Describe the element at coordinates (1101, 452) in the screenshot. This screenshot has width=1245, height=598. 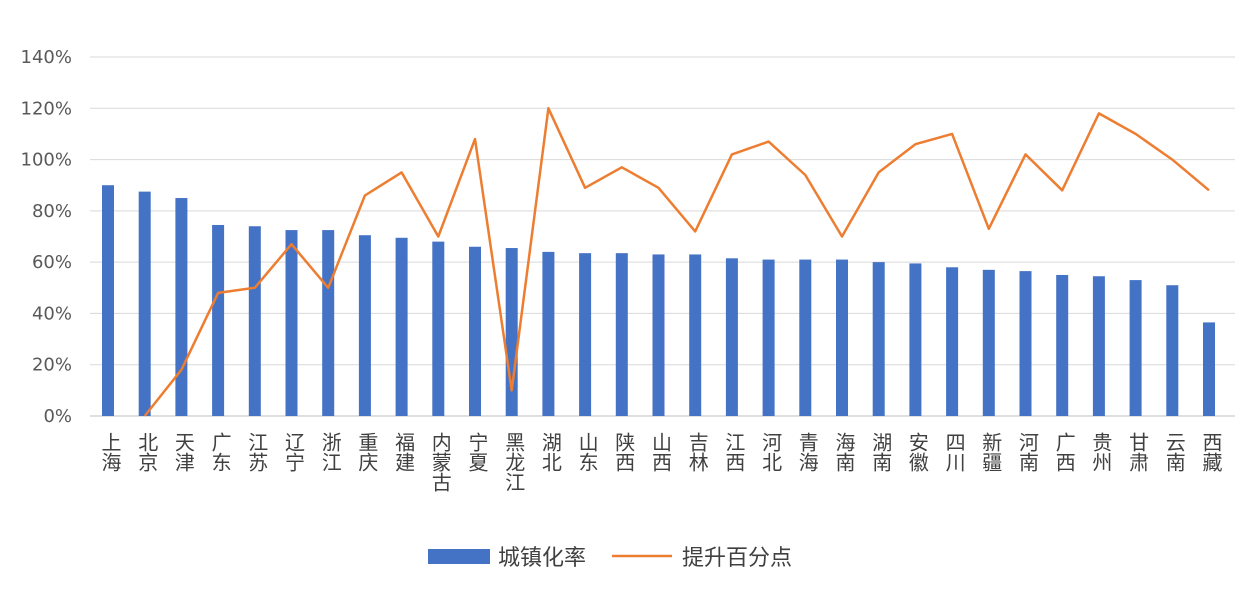
I see `x-category-label: 贵州` at that location.